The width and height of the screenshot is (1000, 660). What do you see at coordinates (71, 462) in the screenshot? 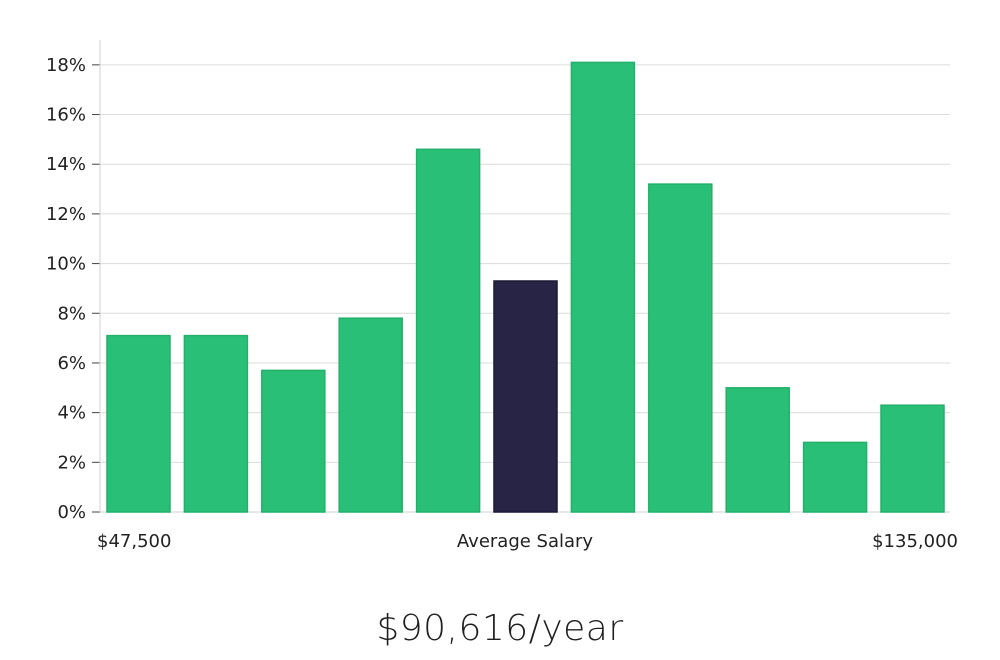
I see `y-tick-label: 2%` at bounding box center [71, 462].